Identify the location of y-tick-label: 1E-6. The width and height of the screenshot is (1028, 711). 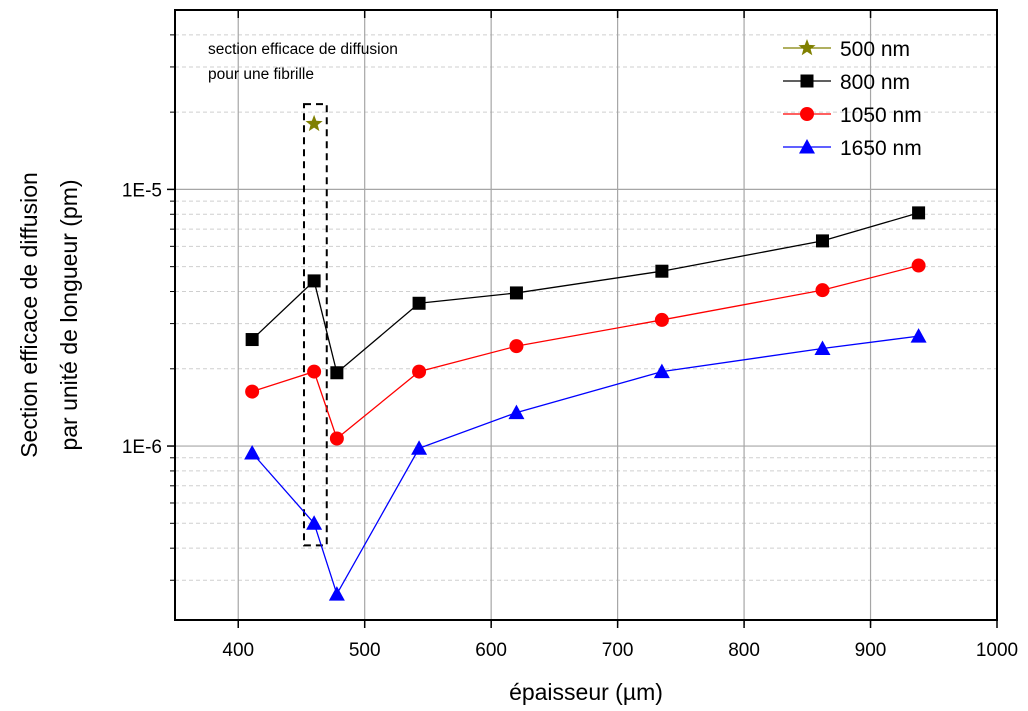
(142, 447).